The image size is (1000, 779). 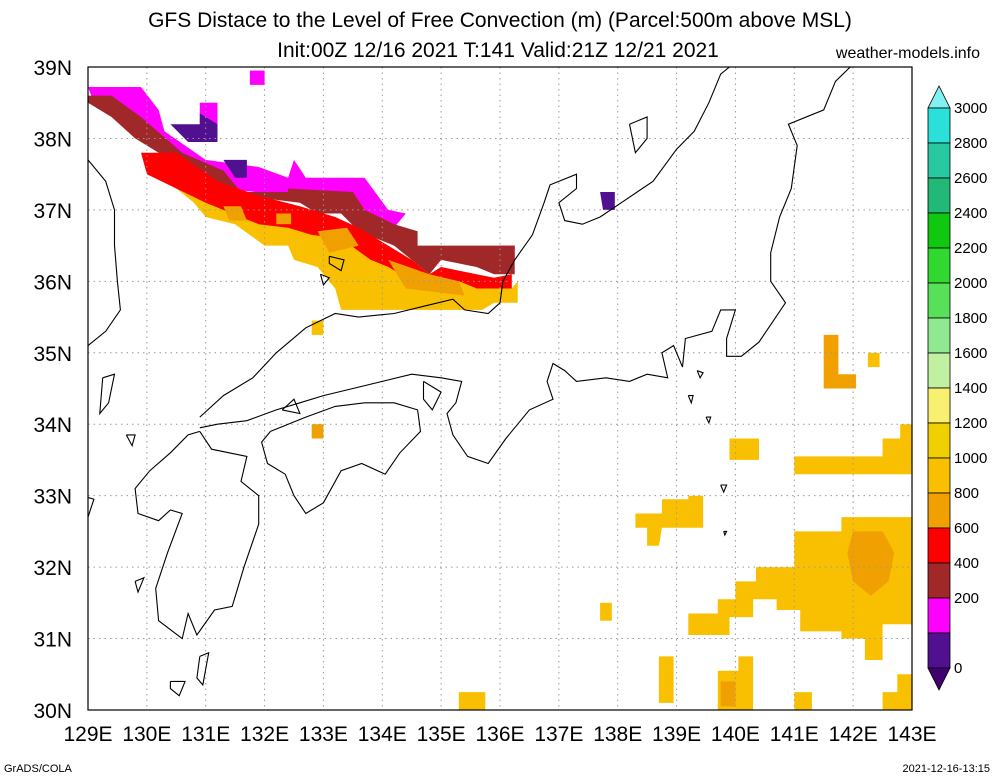 What do you see at coordinates (326, 220) in the screenshot?
I see `fill-region-red` at bounding box center [326, 220].